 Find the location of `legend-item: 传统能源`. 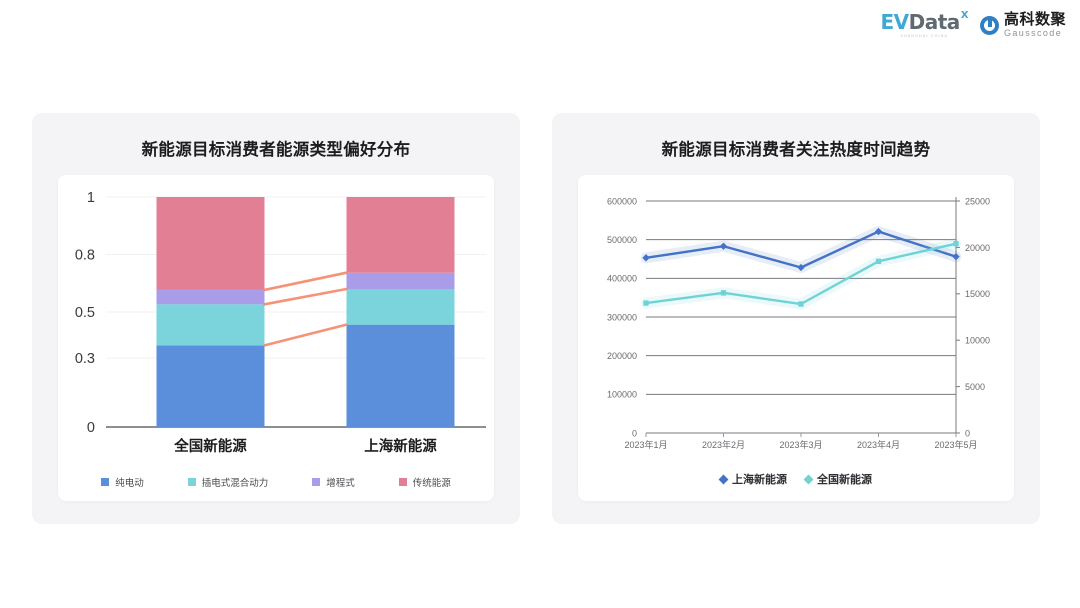

legend-item: 传统能源 is located at coordinates (424, 482).